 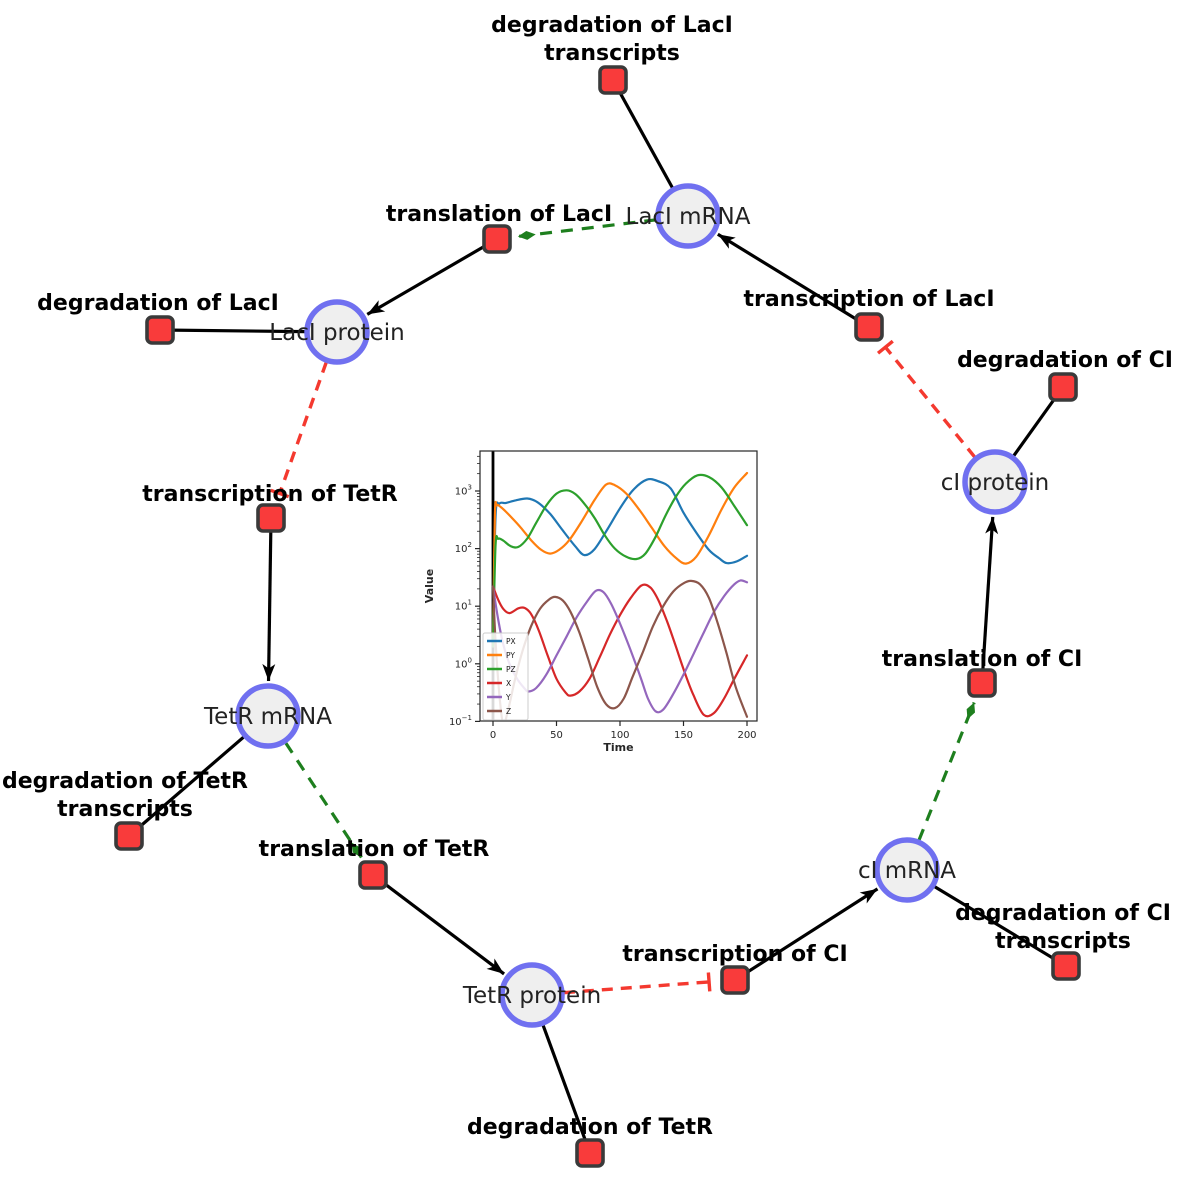 I want to click on chart-plot-border, so click(x=618, y=586).